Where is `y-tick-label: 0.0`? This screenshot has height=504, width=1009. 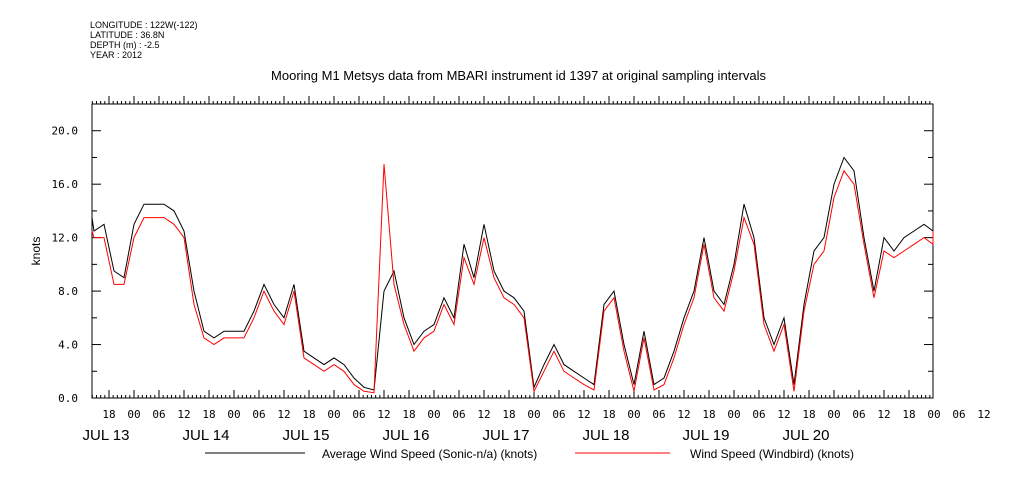
y-tick-label: 0.0 is located at coordinates (68, 398).